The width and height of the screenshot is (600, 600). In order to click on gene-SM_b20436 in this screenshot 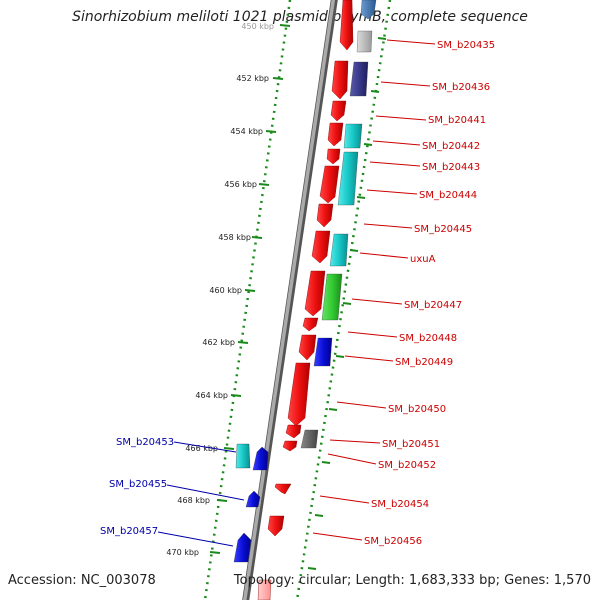, I will do `click(340, 80)`.